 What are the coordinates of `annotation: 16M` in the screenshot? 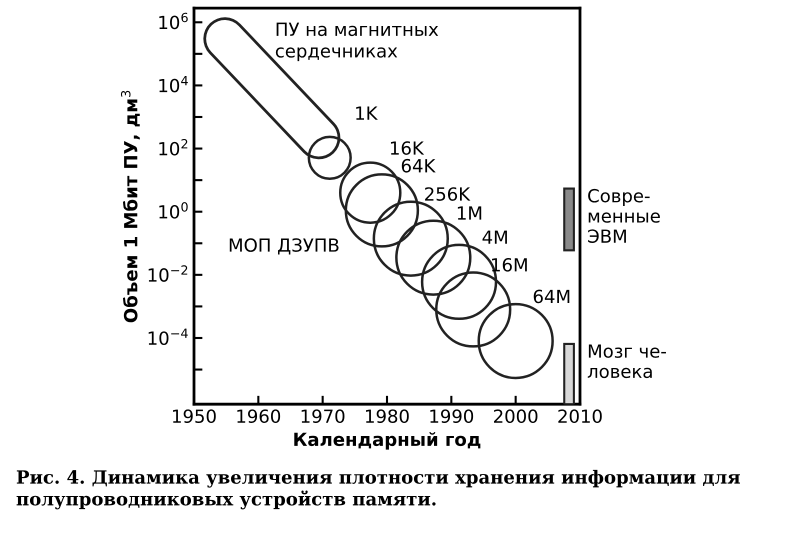 It's located at (509, 265).